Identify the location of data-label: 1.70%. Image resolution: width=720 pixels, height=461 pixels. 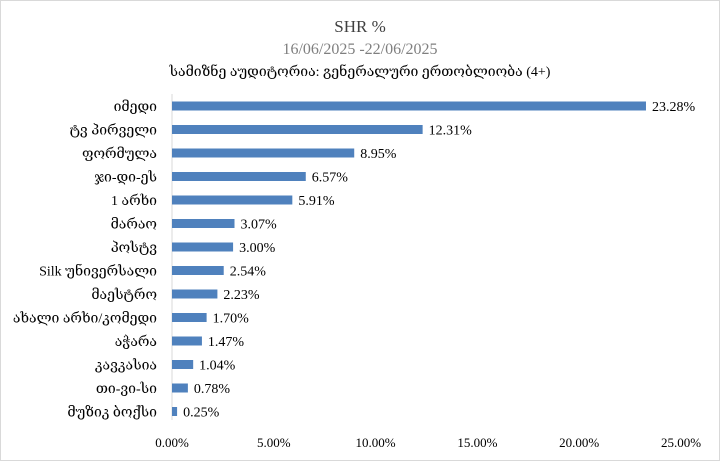
(231, 319).